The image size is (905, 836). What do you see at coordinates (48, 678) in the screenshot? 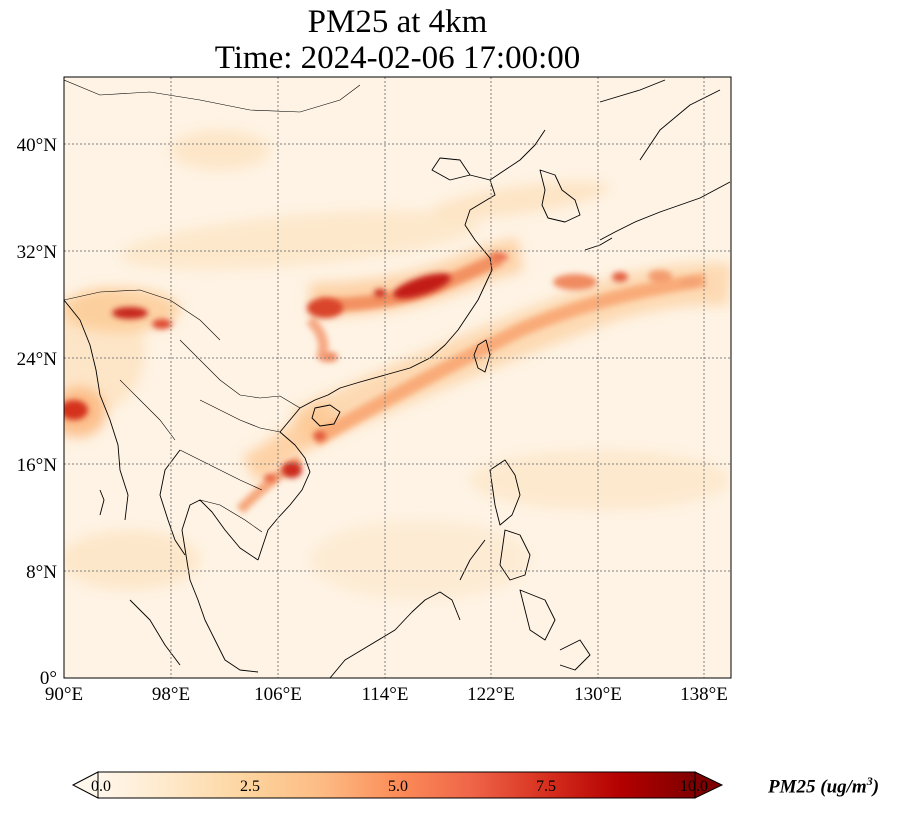
I see `lat-tick-label: 0°` at bounding box center [48, 678].